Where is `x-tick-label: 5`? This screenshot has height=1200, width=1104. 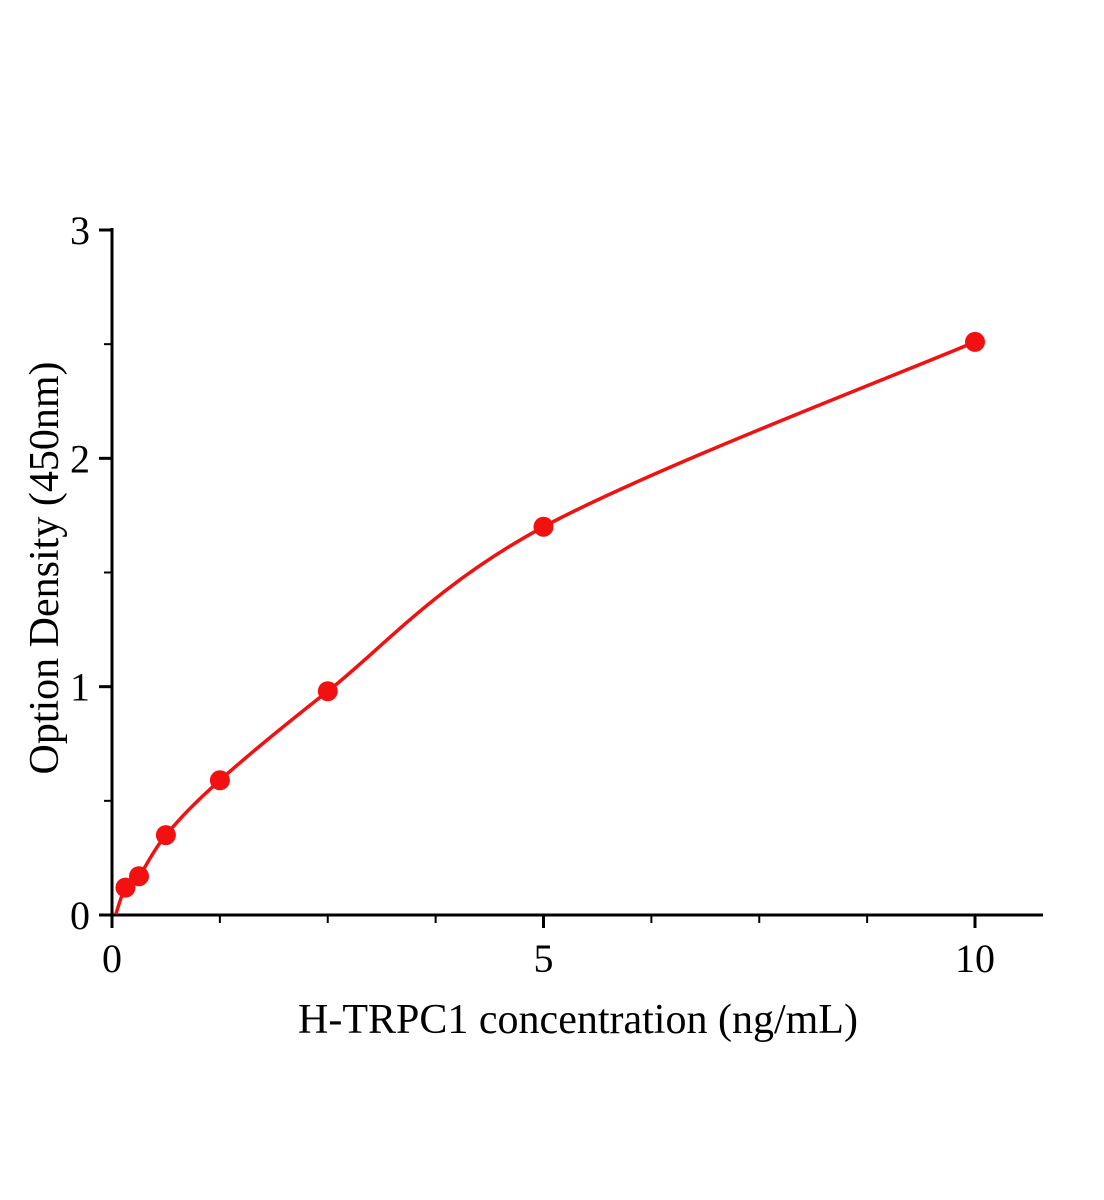 x-tick-label: 5 is located at coordinates (544, 958).